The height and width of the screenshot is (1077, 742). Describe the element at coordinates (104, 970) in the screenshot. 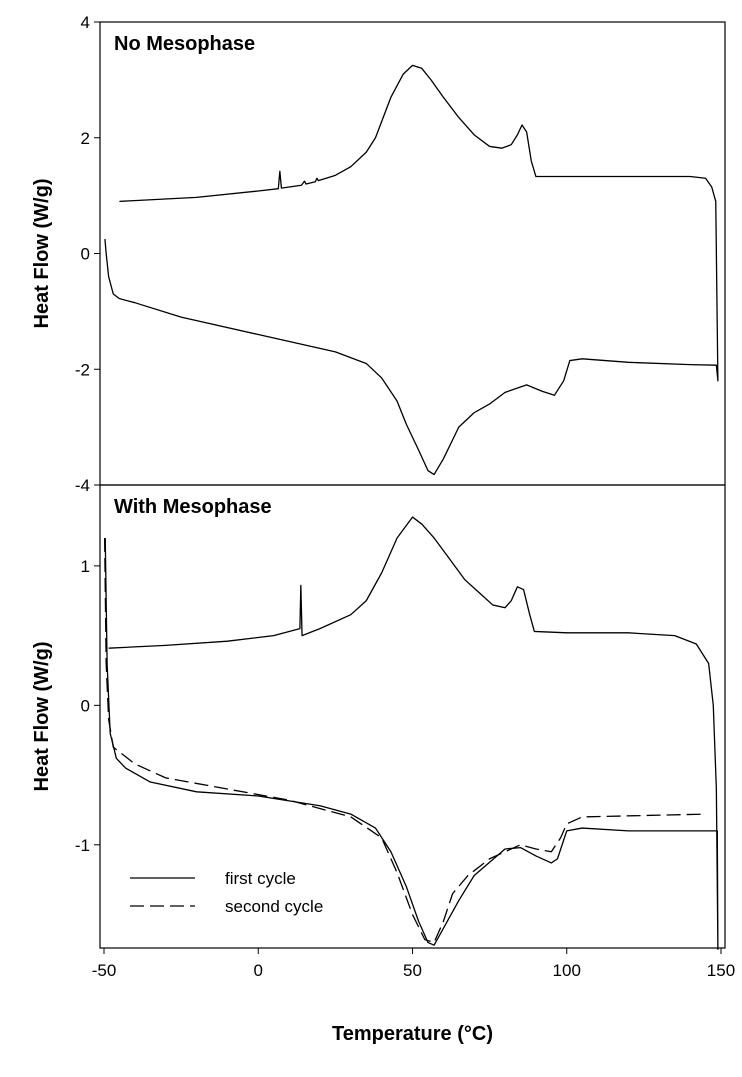

I see `x-tick-label: -50` at that location.